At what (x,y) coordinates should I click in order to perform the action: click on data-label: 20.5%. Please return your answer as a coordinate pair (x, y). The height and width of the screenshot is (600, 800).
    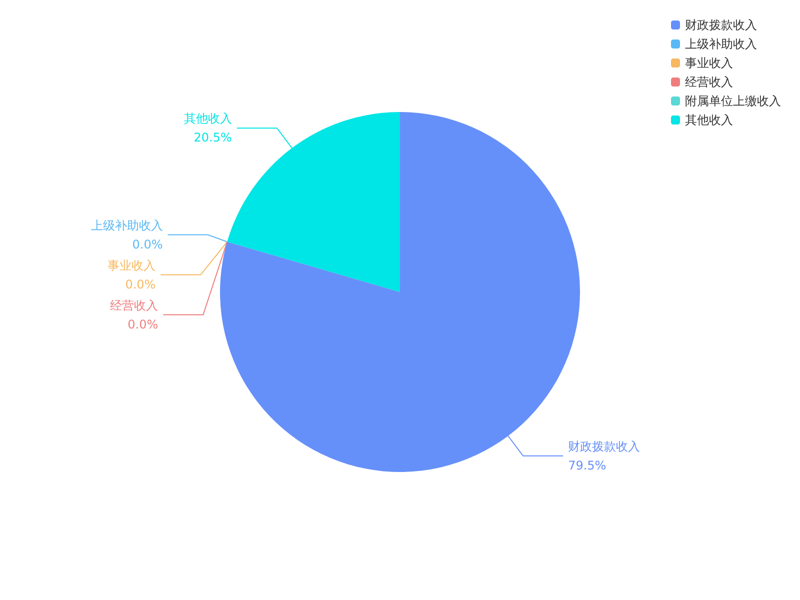
    Looking at the image, I should click on (213, 137).